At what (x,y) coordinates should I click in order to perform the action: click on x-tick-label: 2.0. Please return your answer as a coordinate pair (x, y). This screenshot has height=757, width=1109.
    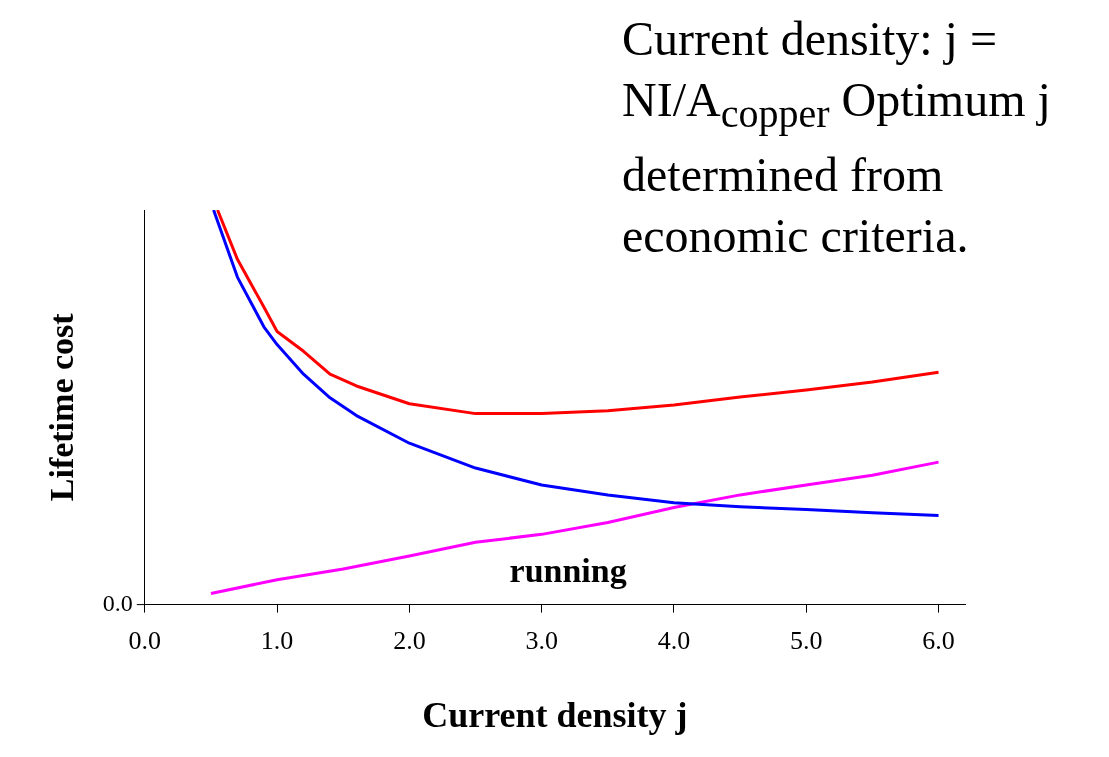
    Looking at the image, I should click on (409, 641).